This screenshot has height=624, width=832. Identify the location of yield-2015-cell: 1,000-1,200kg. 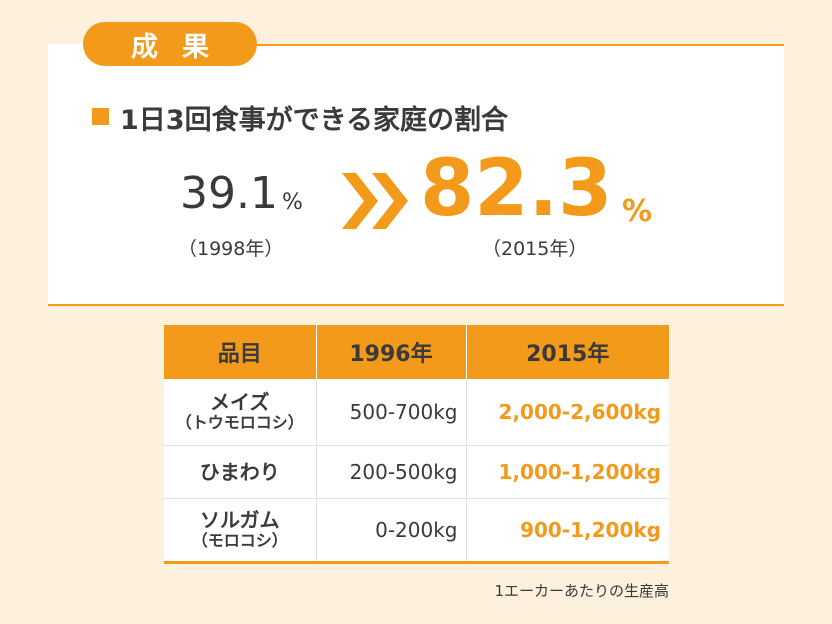
(567, 472).